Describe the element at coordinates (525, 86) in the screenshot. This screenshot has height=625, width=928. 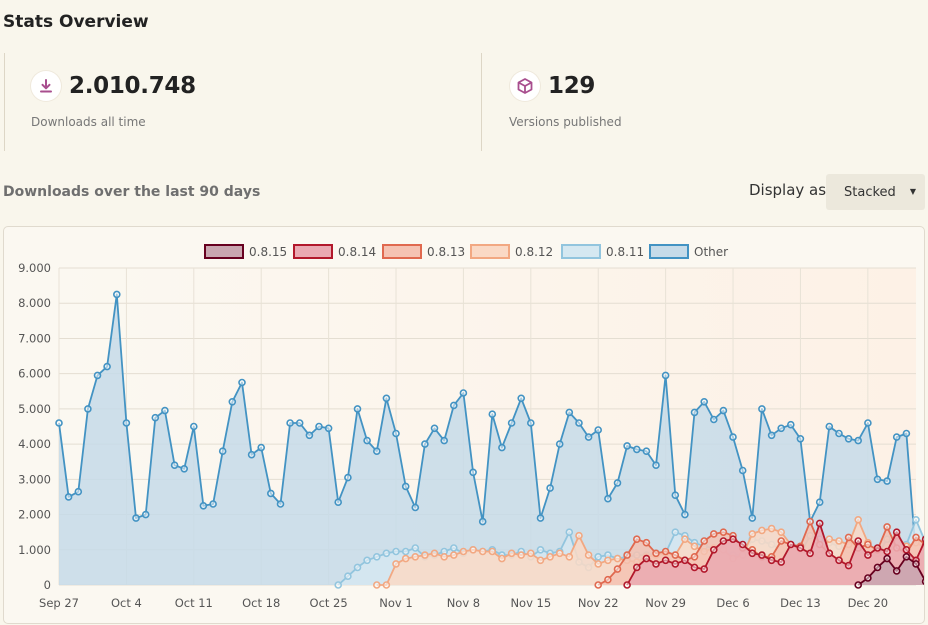
I see `box-icon` at that location.